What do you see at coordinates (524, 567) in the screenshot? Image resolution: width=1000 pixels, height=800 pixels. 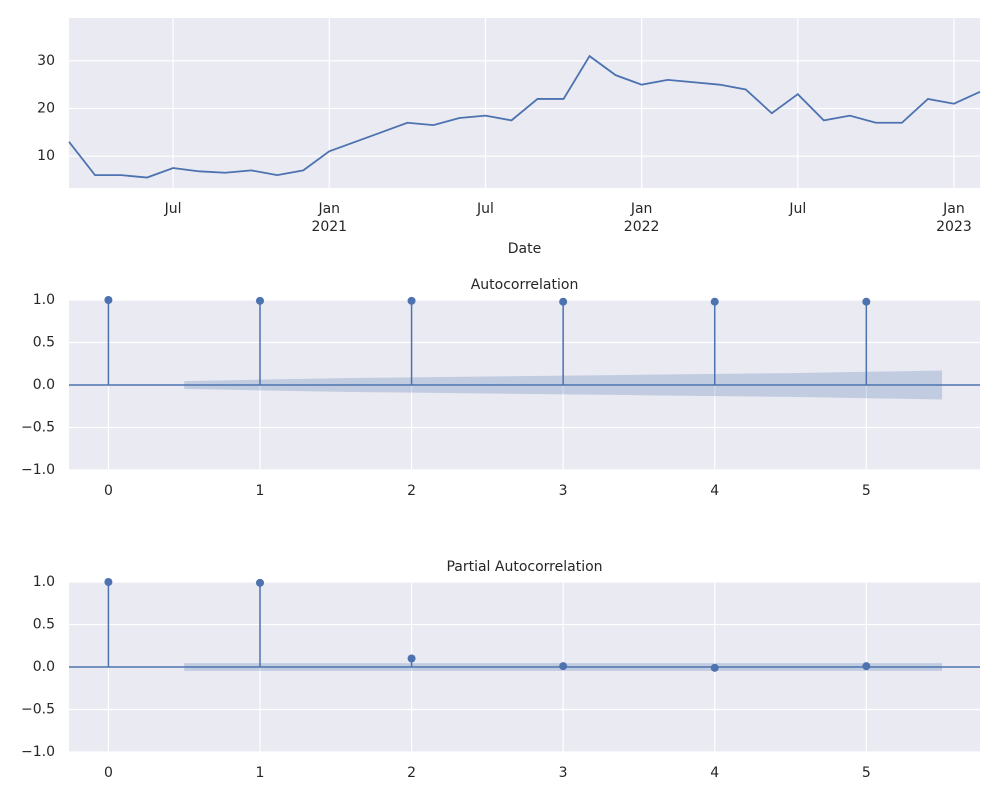 I see `chart-title: Partial Autocorrelation` at bounding box center [524, 567].